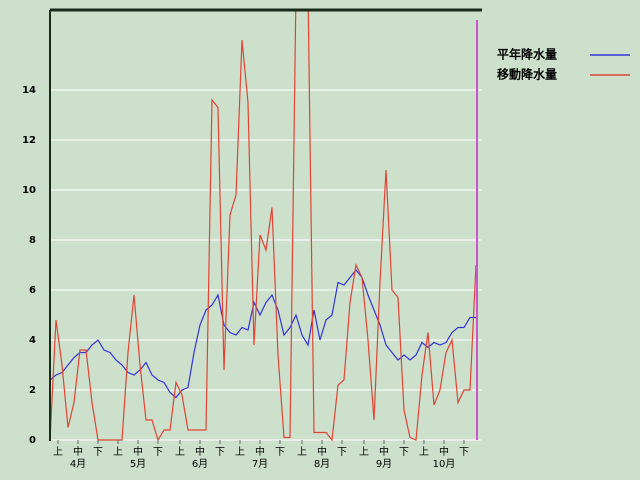  I want to click on y-tick-label: 14, so click(29, 90).